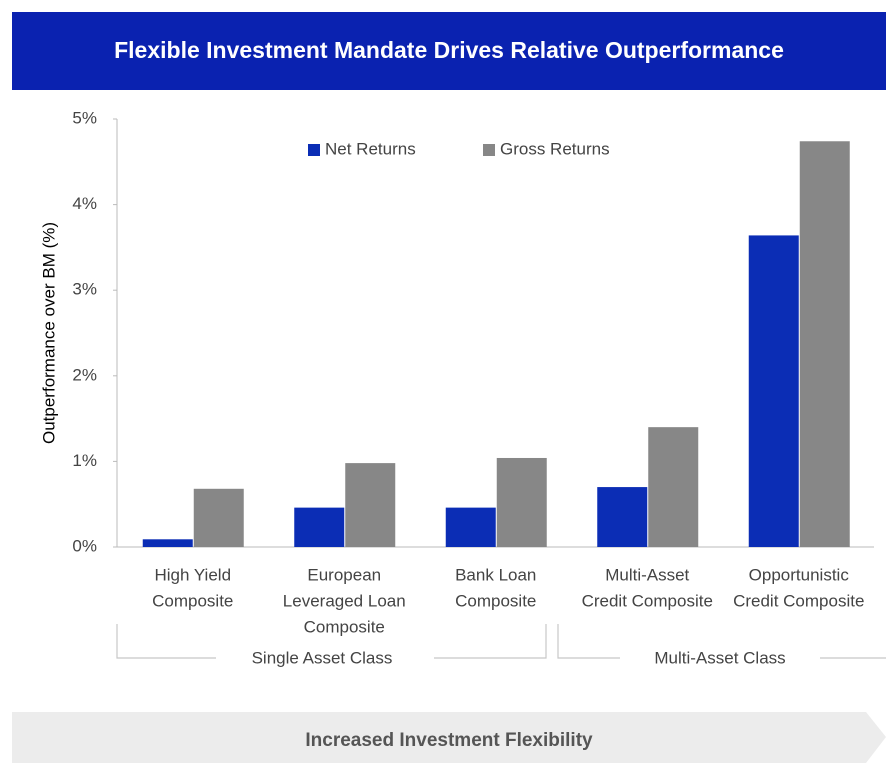 The width and height of the screenshot is (886, 763). What do you see at coordinates (719, 657) in the screenshot?
I see `group-label: Multi-Asset Class` at bounding box center [719, 657].